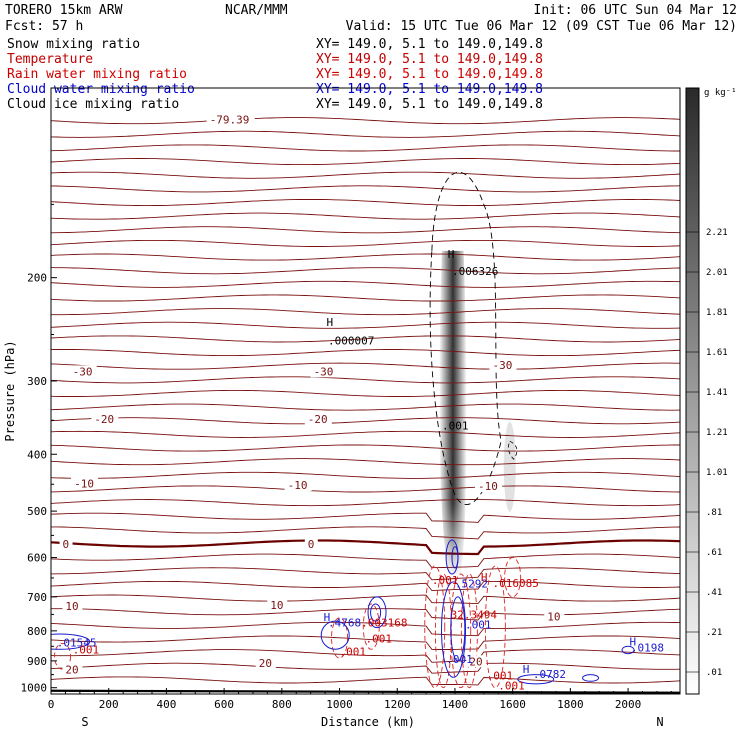  What do you see at coordinates (166, 704) in the screenshot?
I see `x-tick-label: 400` at bounding box center [166, 704].